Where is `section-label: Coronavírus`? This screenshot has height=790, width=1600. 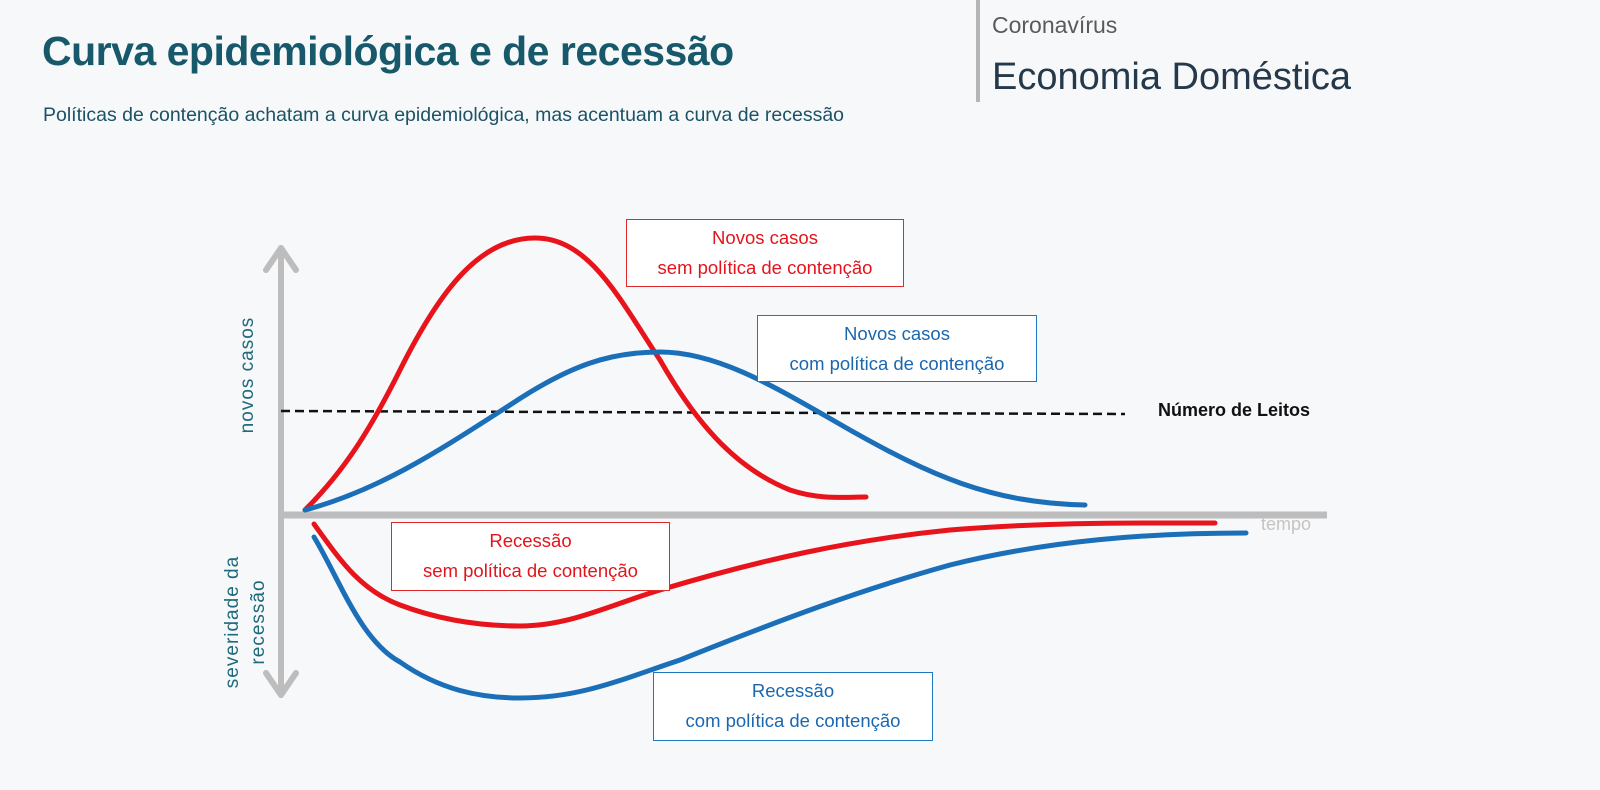
section-label: Coronavírus is located at coordinates (1055, 25).